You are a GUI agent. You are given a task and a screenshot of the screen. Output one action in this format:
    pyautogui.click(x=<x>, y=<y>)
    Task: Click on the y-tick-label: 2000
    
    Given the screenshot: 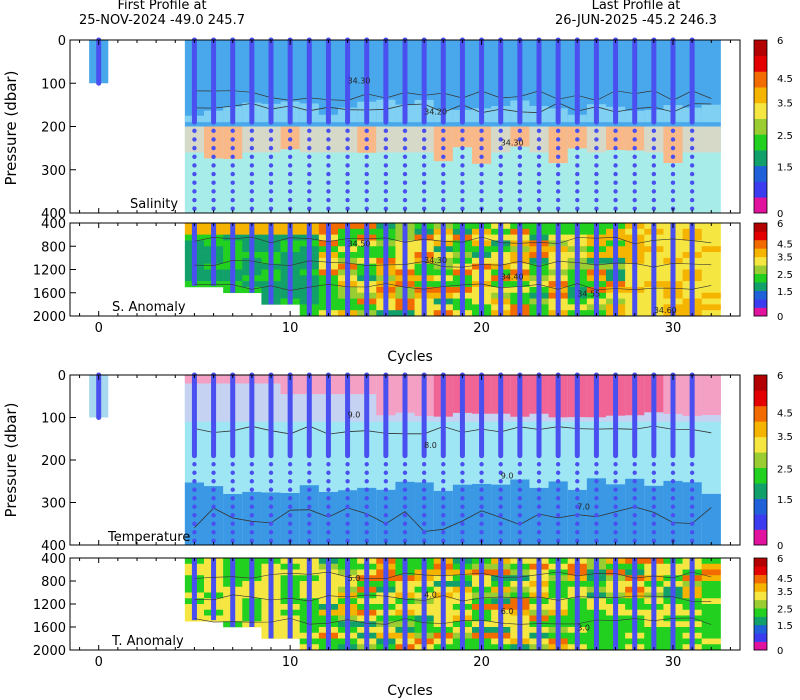 What is the action you would take?
    pyautogui.click(x=49, y=651)
    